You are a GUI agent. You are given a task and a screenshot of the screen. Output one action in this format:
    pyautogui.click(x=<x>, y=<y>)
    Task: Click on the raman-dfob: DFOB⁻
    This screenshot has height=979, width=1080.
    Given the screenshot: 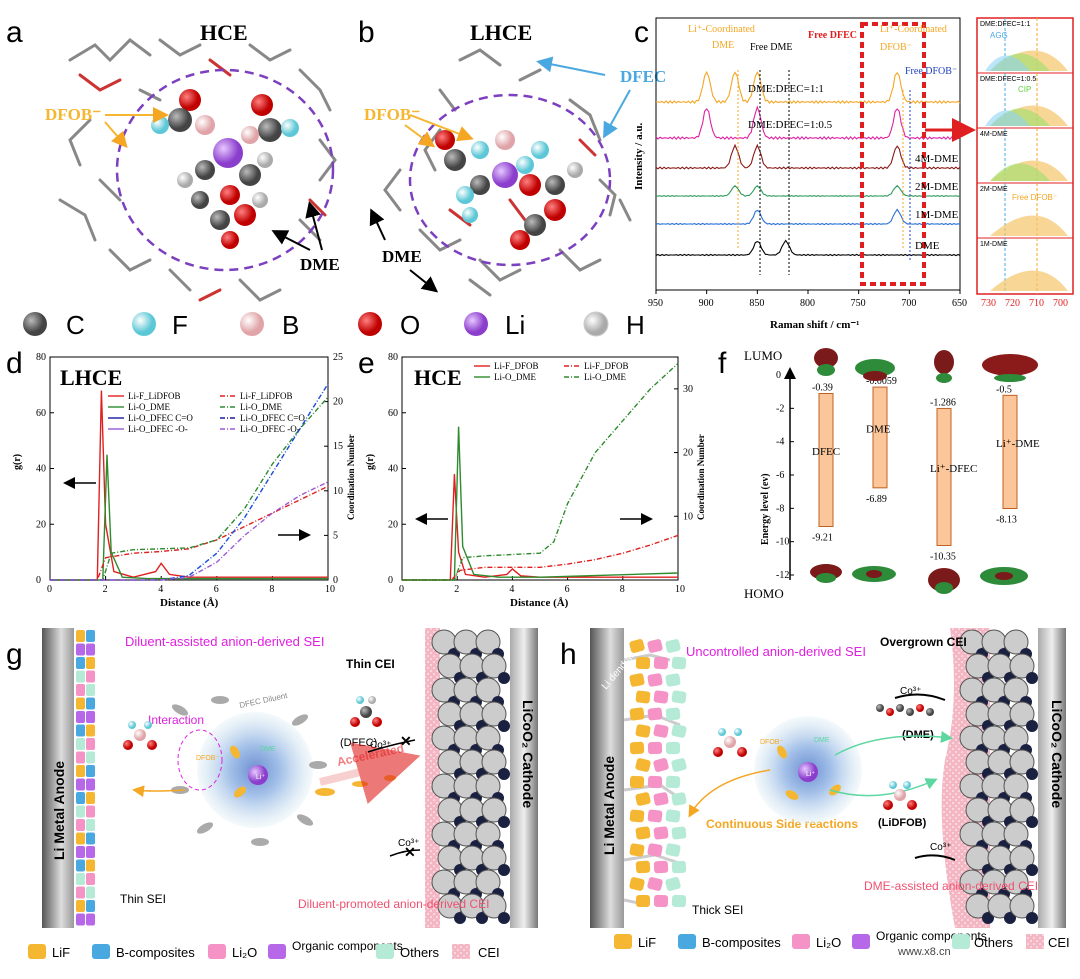 What is the action you would take?
    pyautogui.click(x=896, y=47)
    